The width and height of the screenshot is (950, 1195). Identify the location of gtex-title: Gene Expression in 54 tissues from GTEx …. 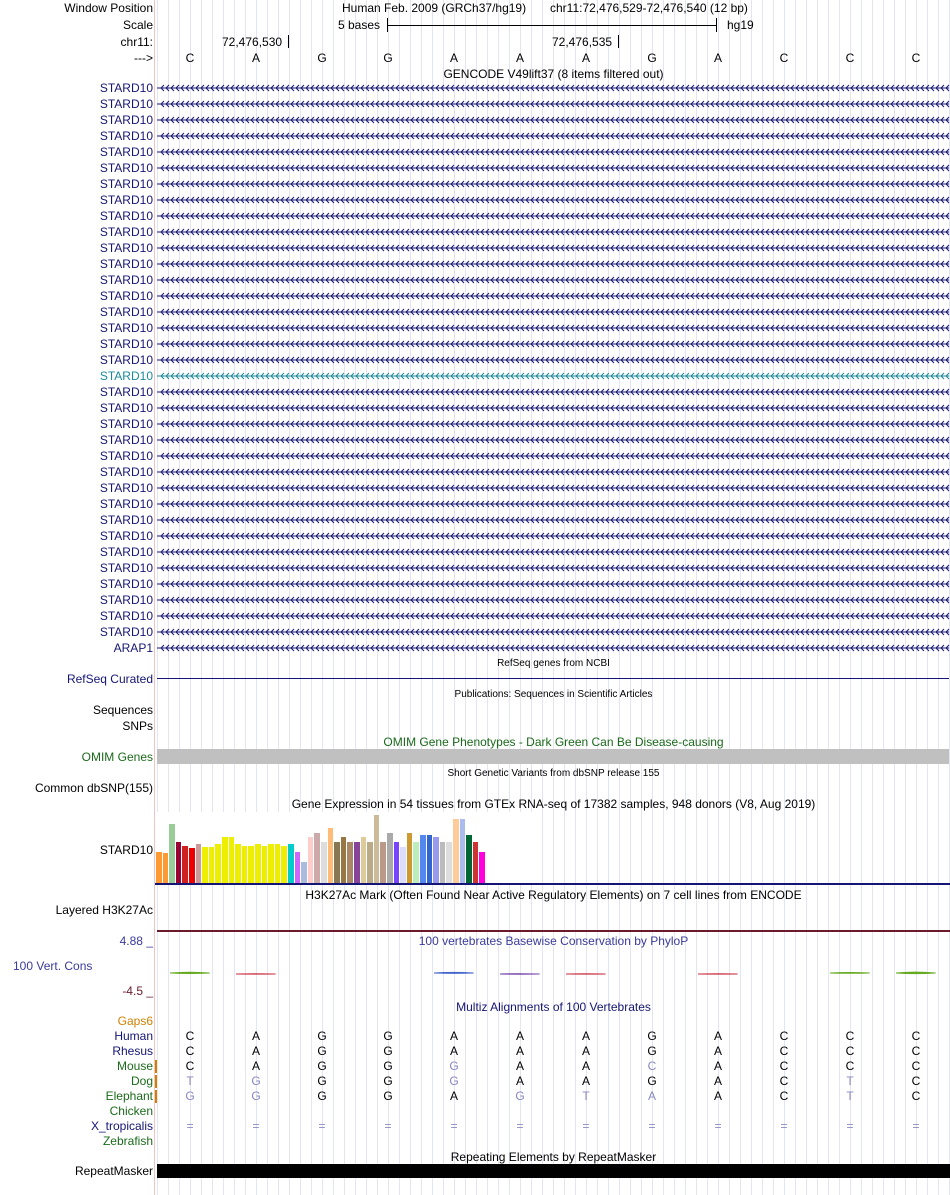
(553, 804).